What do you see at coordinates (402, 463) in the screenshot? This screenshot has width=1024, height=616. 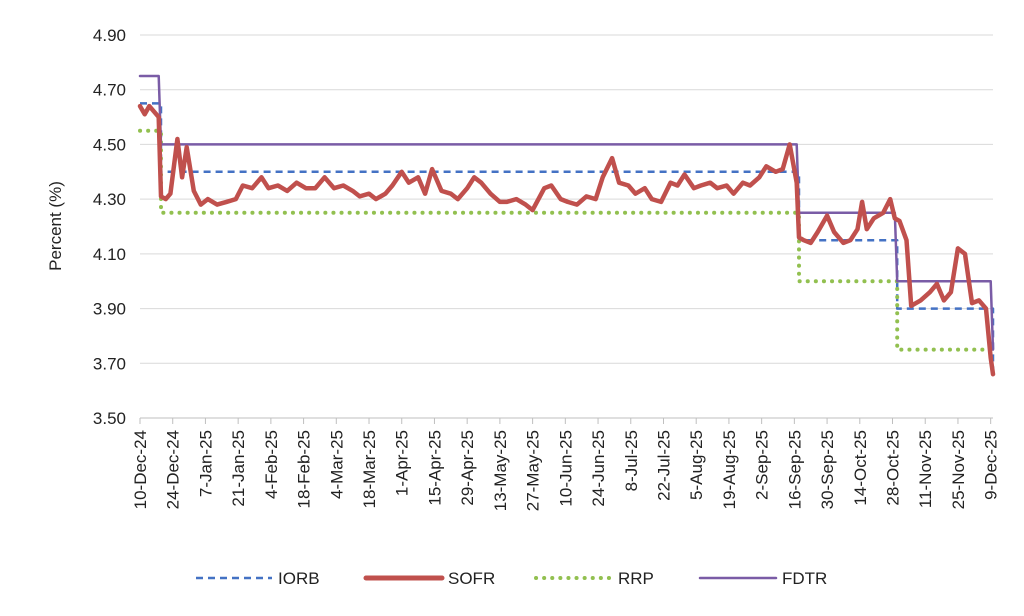 I see `x-tick-label: 1-Apr-25` at bounding box center [402, 463].